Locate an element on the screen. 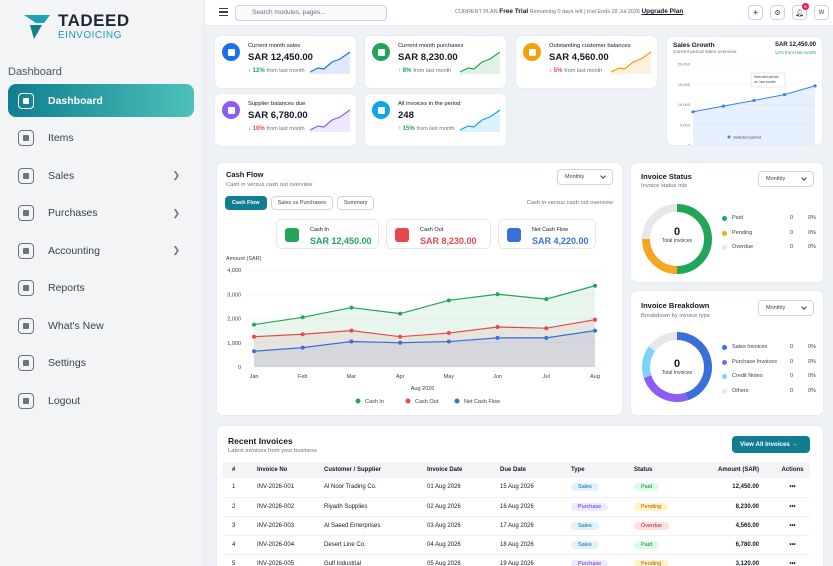 This screenshot has height=566, width=833. sidebar-item-accounting: Accounting ❯ is located at coordinates (101, 250).